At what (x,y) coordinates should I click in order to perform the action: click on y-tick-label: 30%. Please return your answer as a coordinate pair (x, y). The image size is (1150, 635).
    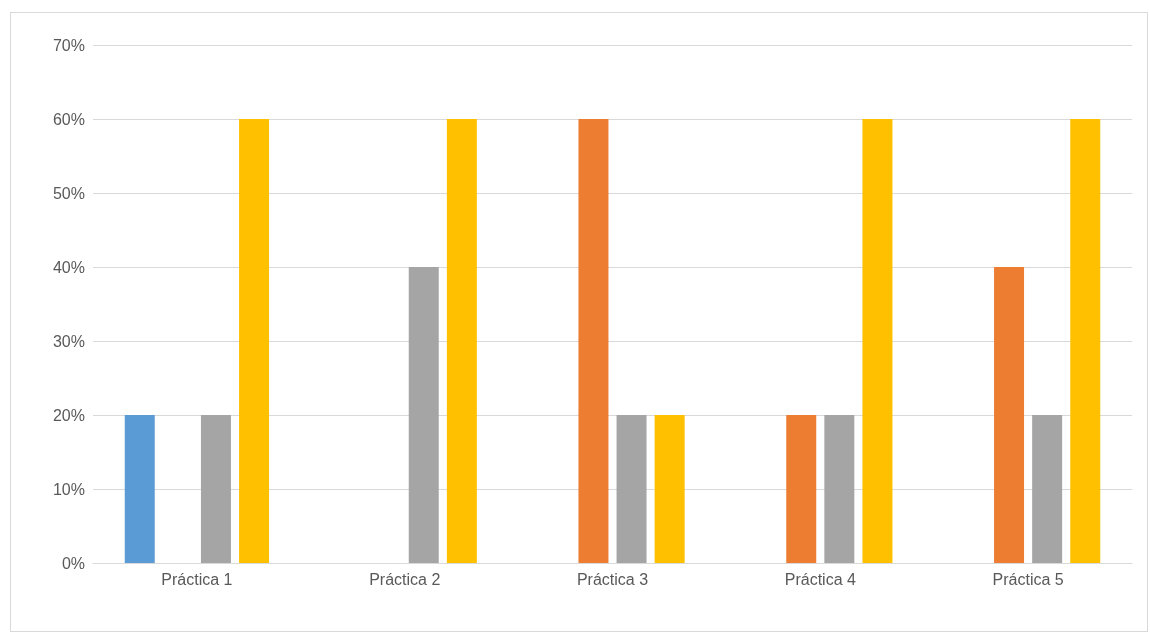
    Looking at the image, I should click on (68, 341).